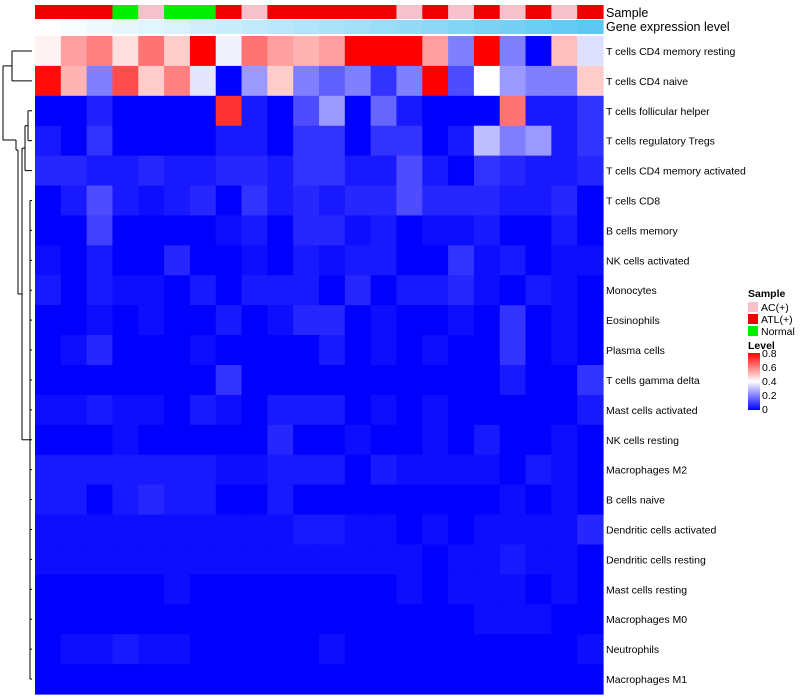 The image size is (800, 700). What do you see at coordinates (653, 381) in the screenshot?
I see `row-label: T cells gamma delta` at bounding box center [653, 381].